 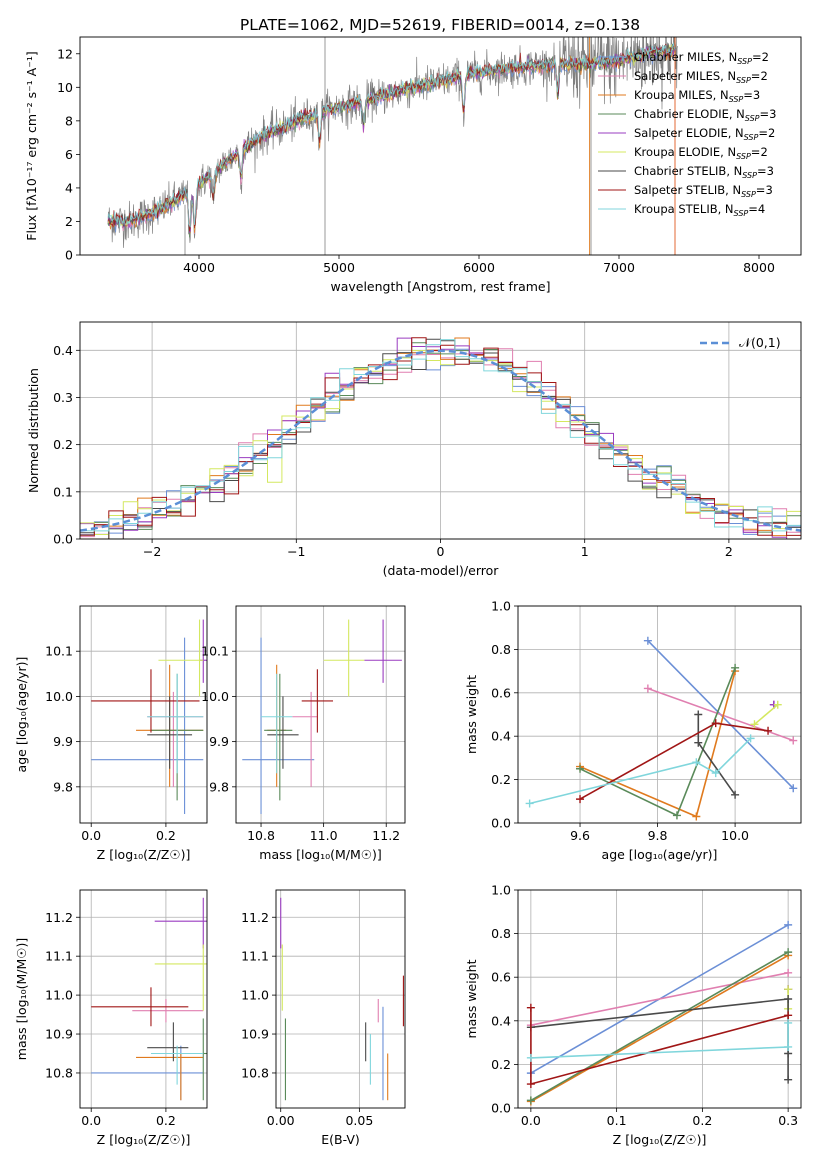 I want to click on x-axis-label: (data-model)/error, so click(x=441, y=570).